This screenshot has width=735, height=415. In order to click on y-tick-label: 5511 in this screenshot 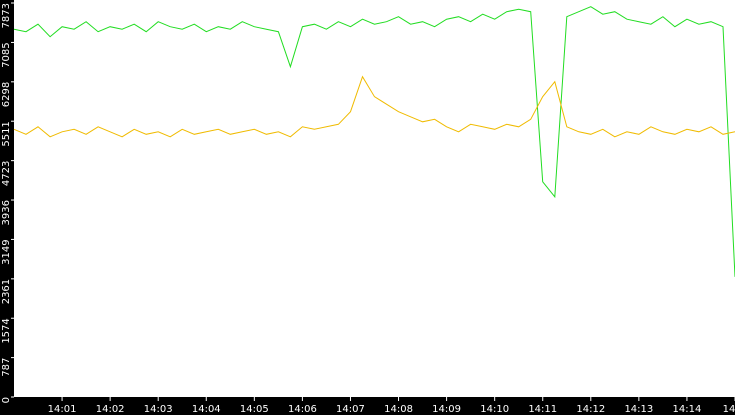, I will do `click(6, 133)`.